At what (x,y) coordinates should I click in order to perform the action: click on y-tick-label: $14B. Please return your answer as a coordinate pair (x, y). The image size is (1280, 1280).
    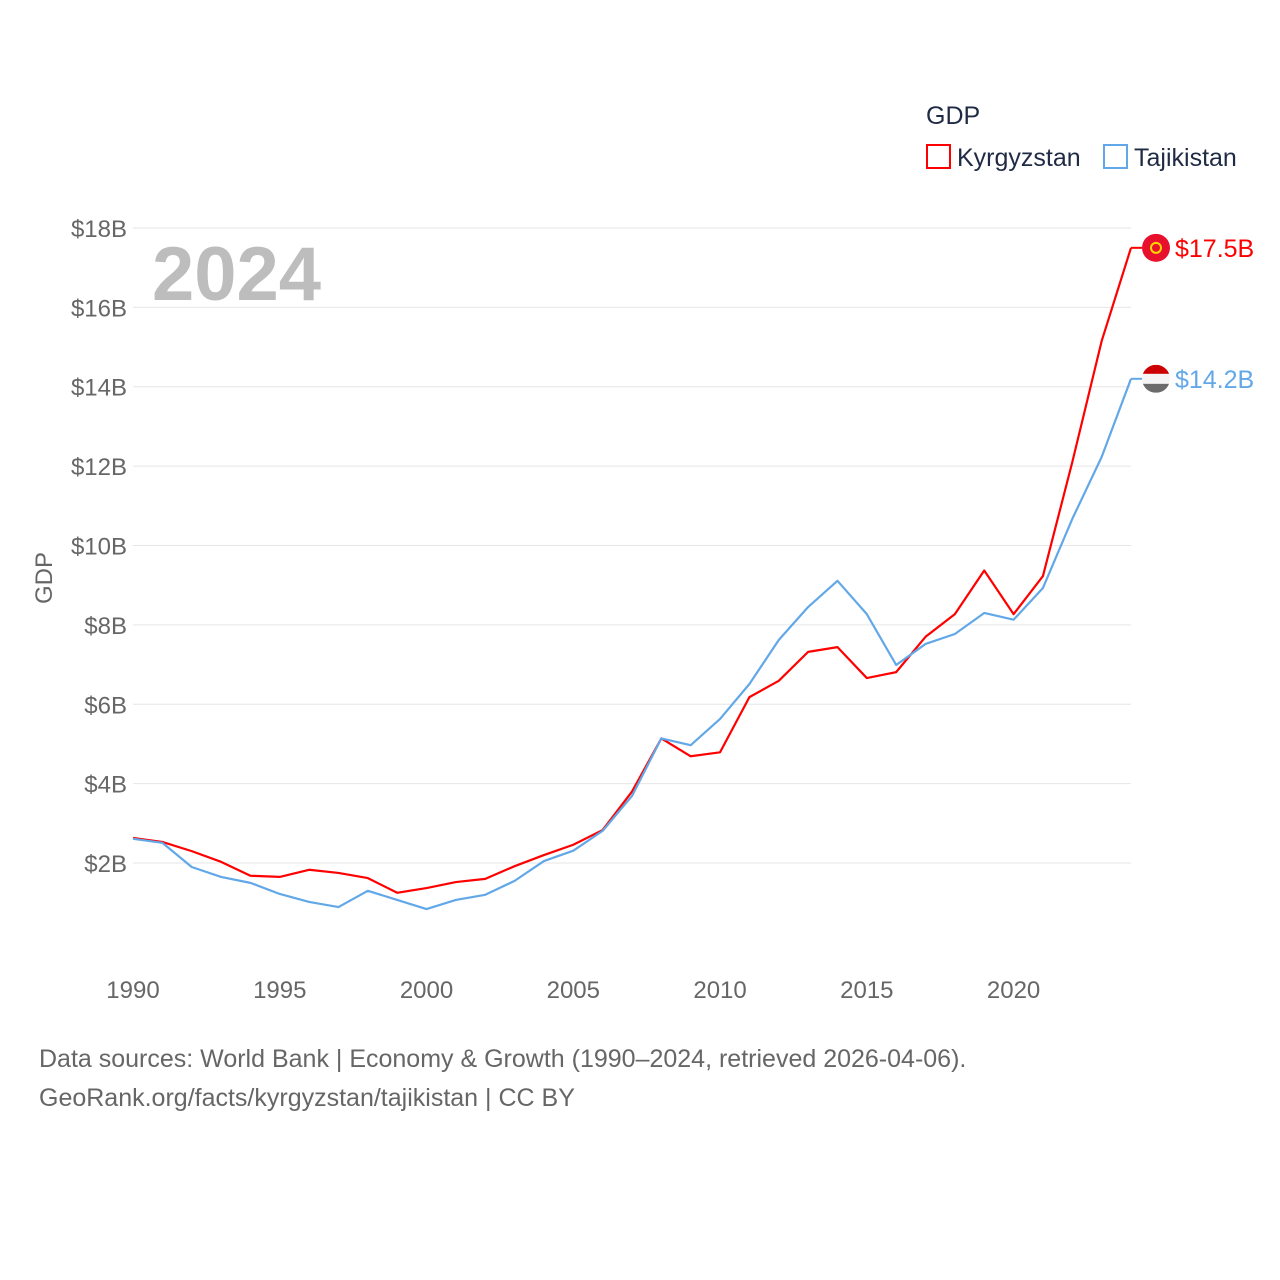
    Looking at the image, I should click on (99, 388).